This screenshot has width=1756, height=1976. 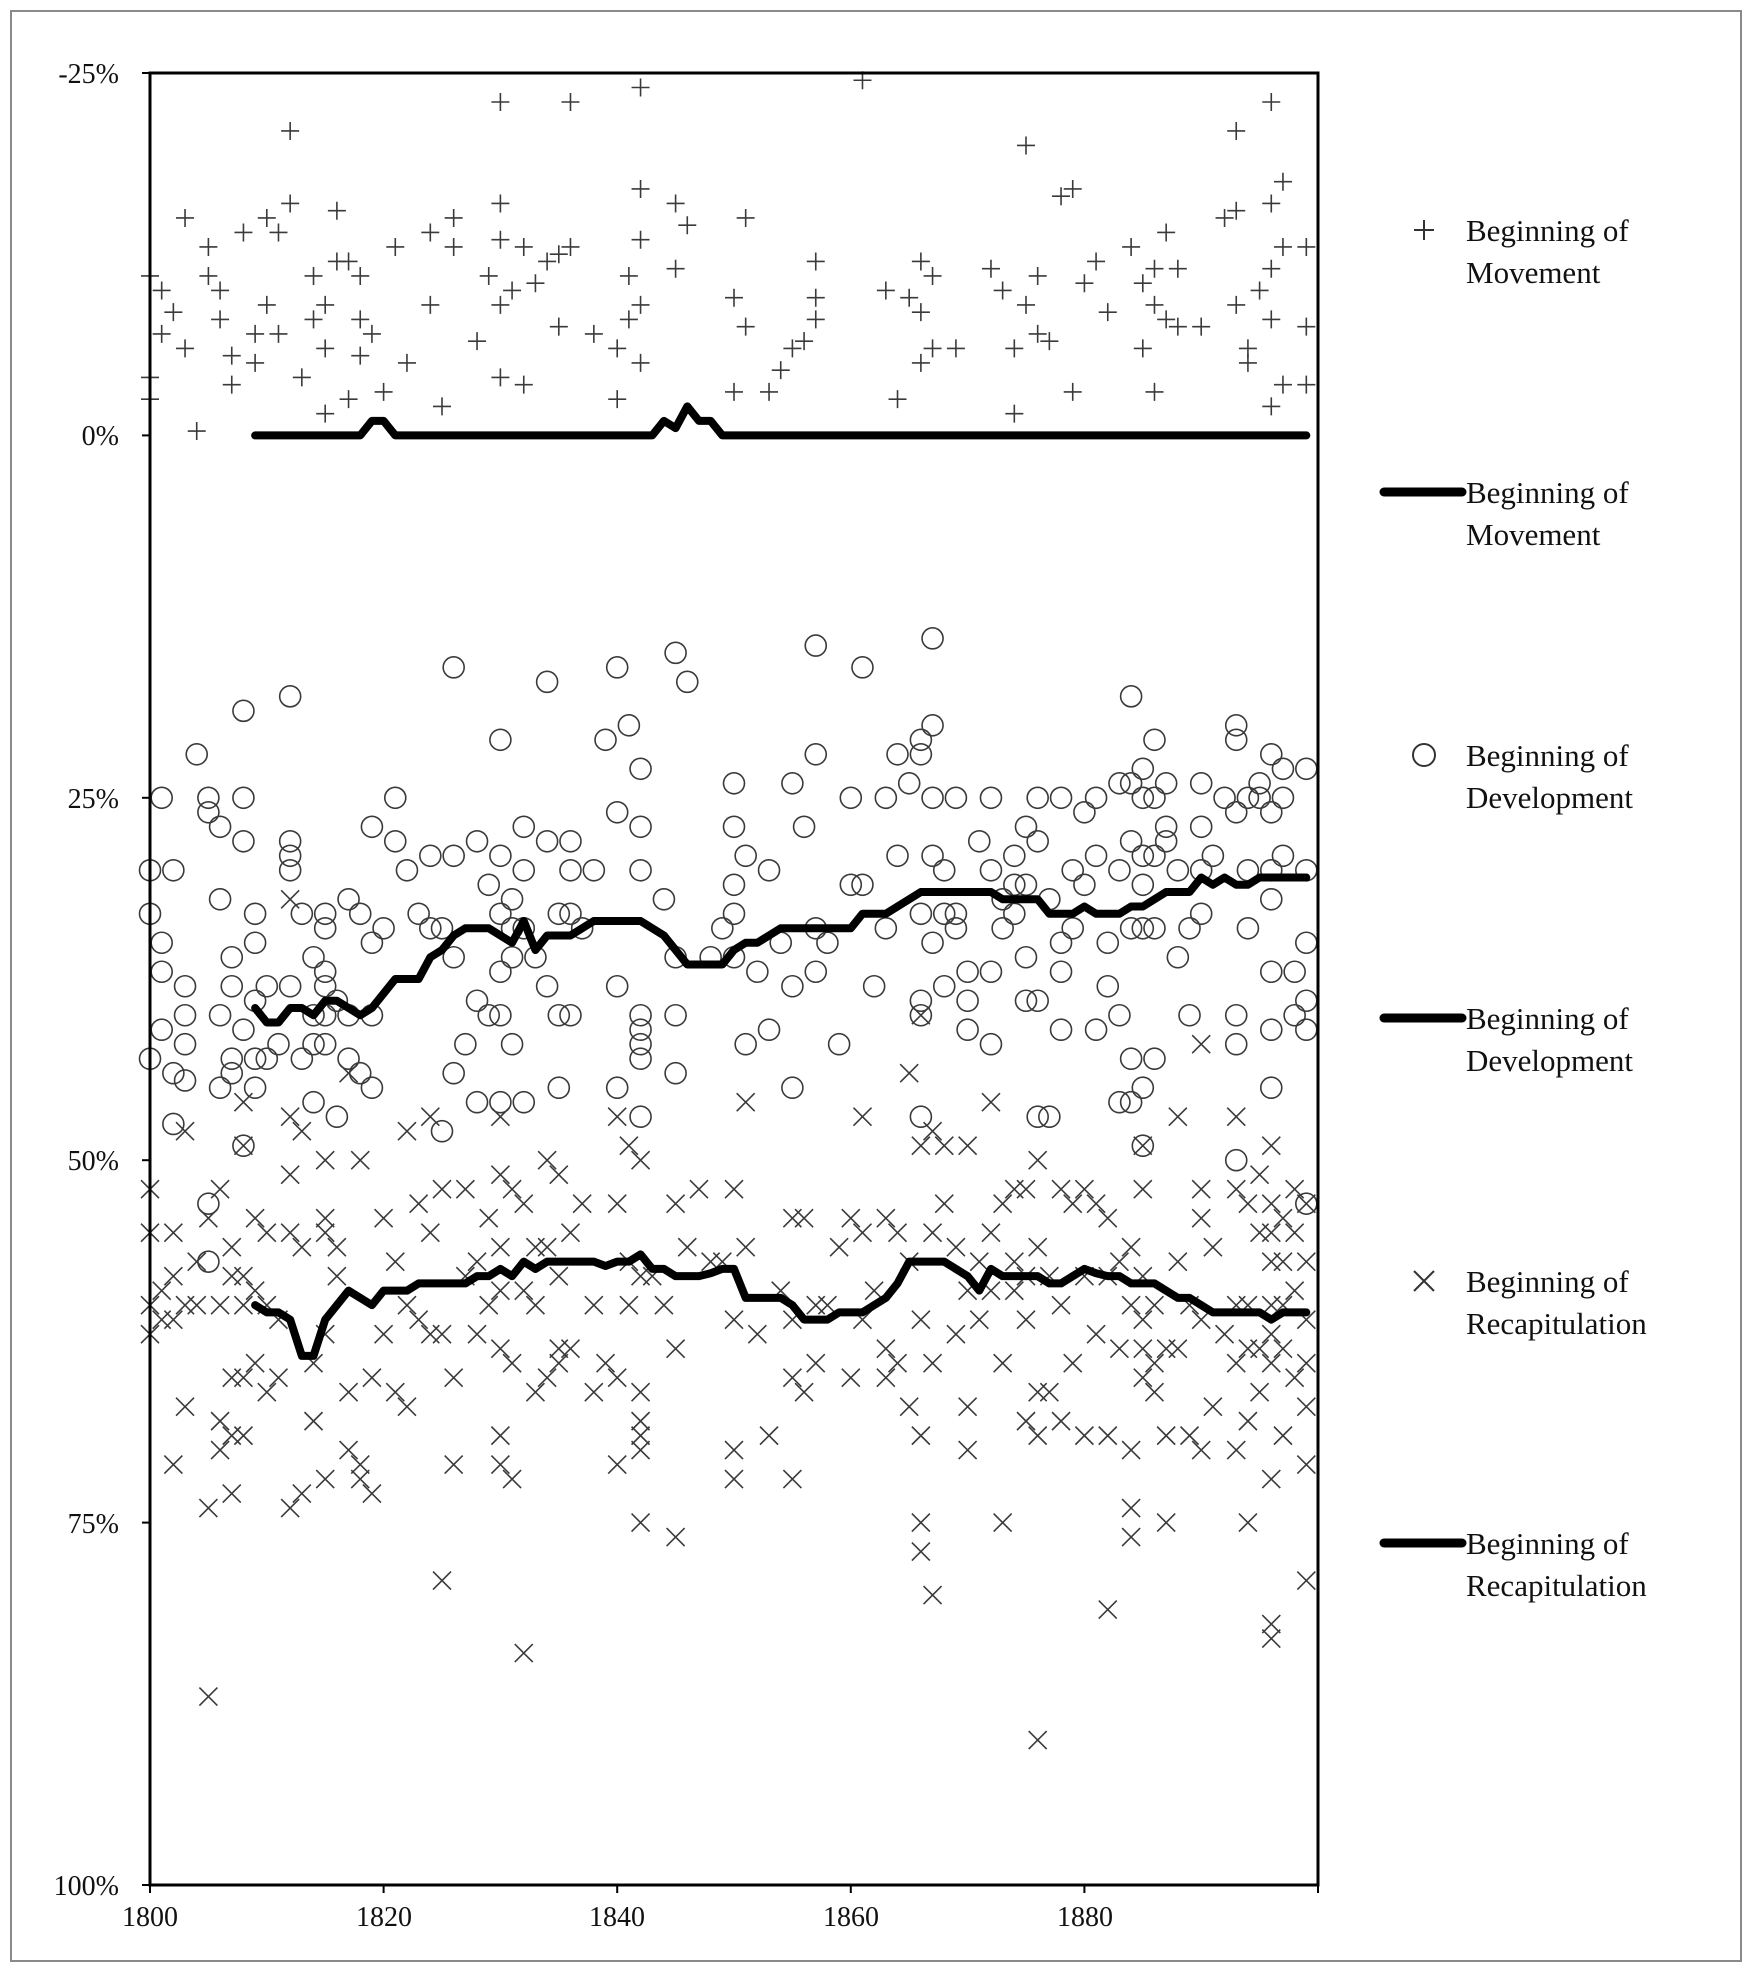 What do you see at coordinates (150, 1917) in the screenshot?
I see `x-tick-label: 1800` at bounding box center [150, 1917].